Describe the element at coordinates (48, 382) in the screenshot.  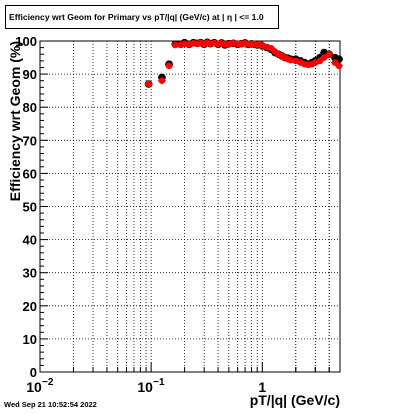
I see `x-tick-exponent: −2` at that location.